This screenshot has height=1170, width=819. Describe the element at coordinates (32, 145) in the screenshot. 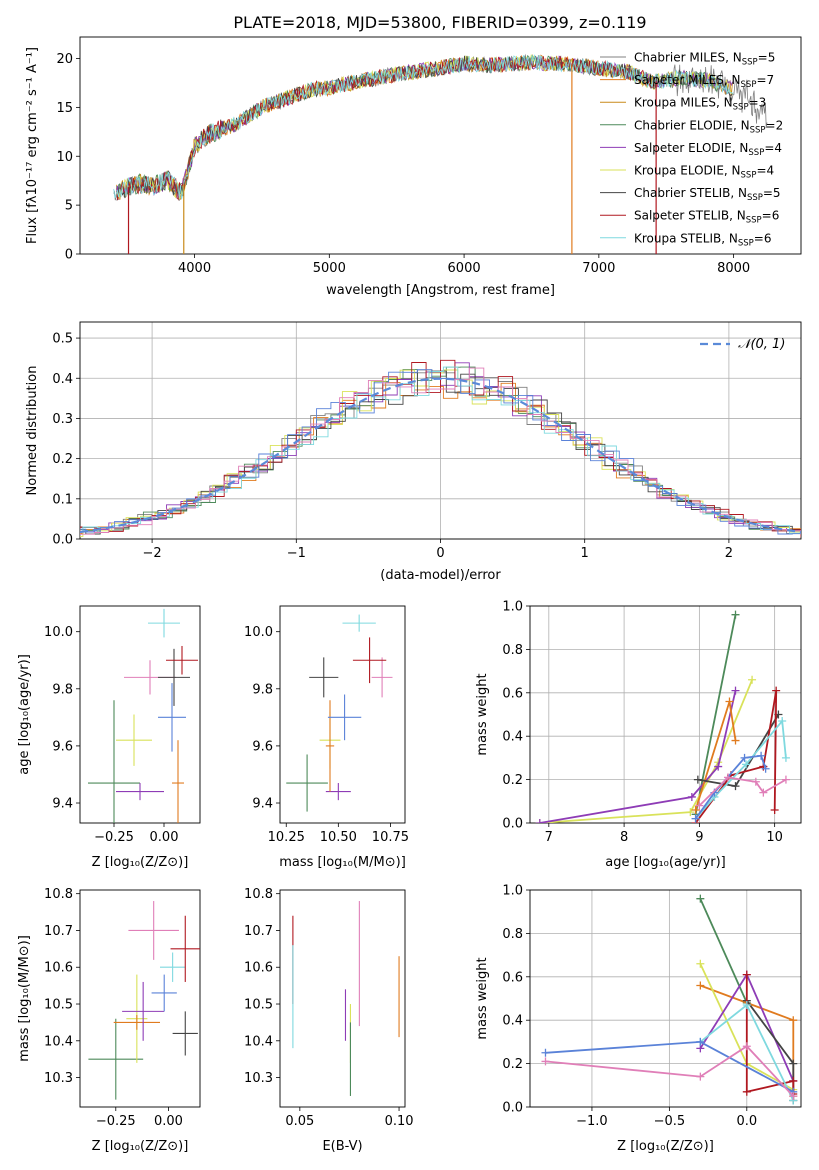

I see `y-axis-label: Flux [fλ10⁻¹⁷ erg cm⁻² s⁻¹ A⁻¹]` at that location.